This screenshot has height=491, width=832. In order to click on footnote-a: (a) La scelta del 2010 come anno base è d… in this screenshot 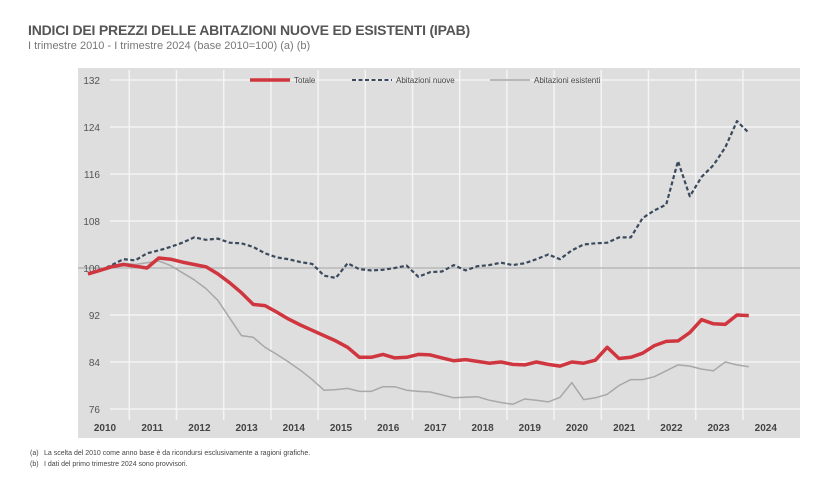, I will do `click(170, 453)`.